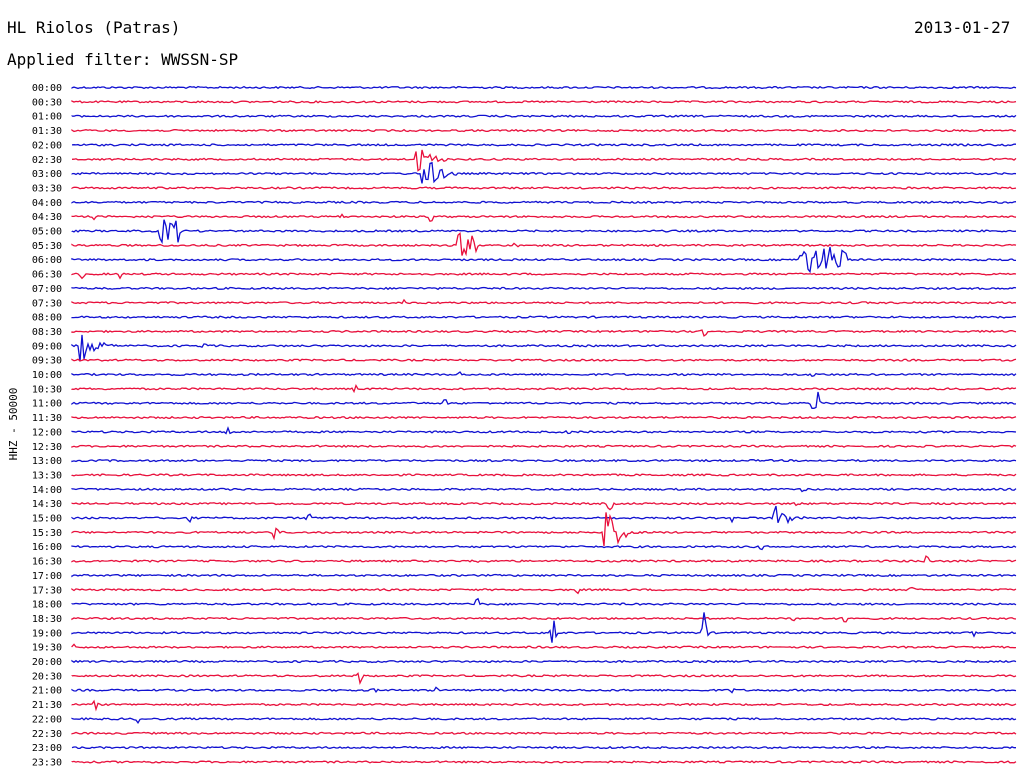 The height and width of the screenshot is (780, 1024). What do you see at coordinates (47, 662) in the screenshot?
I see `time-label: 20:00` at bounding box center [47, 662].